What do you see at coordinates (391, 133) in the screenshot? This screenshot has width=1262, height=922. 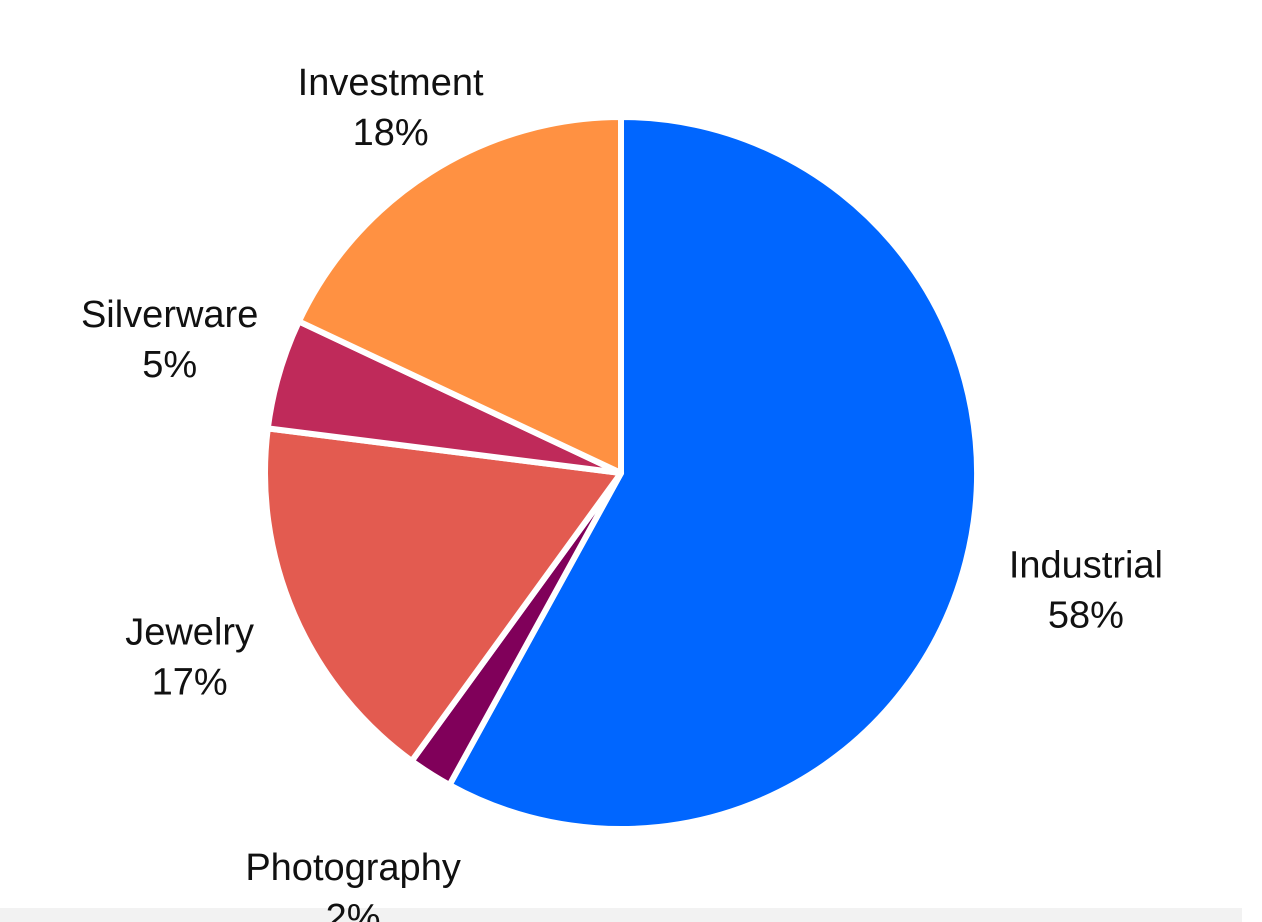 I see `value-label: 18%` at bounding box center [391, 133].